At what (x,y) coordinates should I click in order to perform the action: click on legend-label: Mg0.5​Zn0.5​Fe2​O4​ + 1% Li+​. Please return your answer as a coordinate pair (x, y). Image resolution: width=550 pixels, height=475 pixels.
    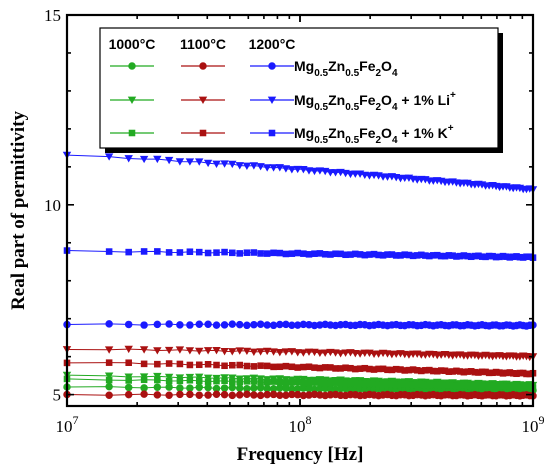
    Looking at the image, I should click on (375, 101).